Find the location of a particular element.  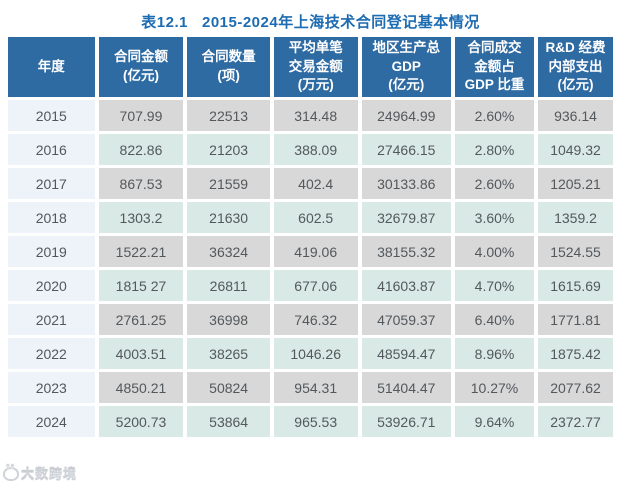

year-cell: 2019 is located at coordinates (51, 251).